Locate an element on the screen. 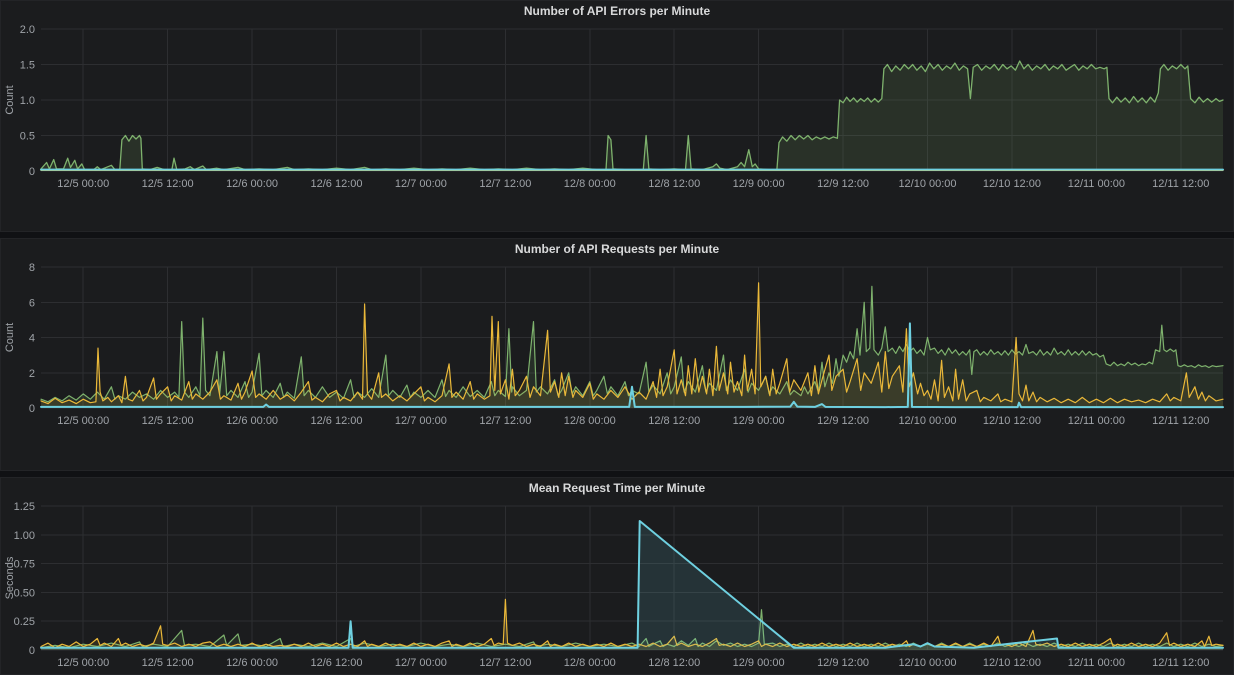 The image size is (1234, 675). y-axis-title: Seconds is located at coordinates (10, 577).